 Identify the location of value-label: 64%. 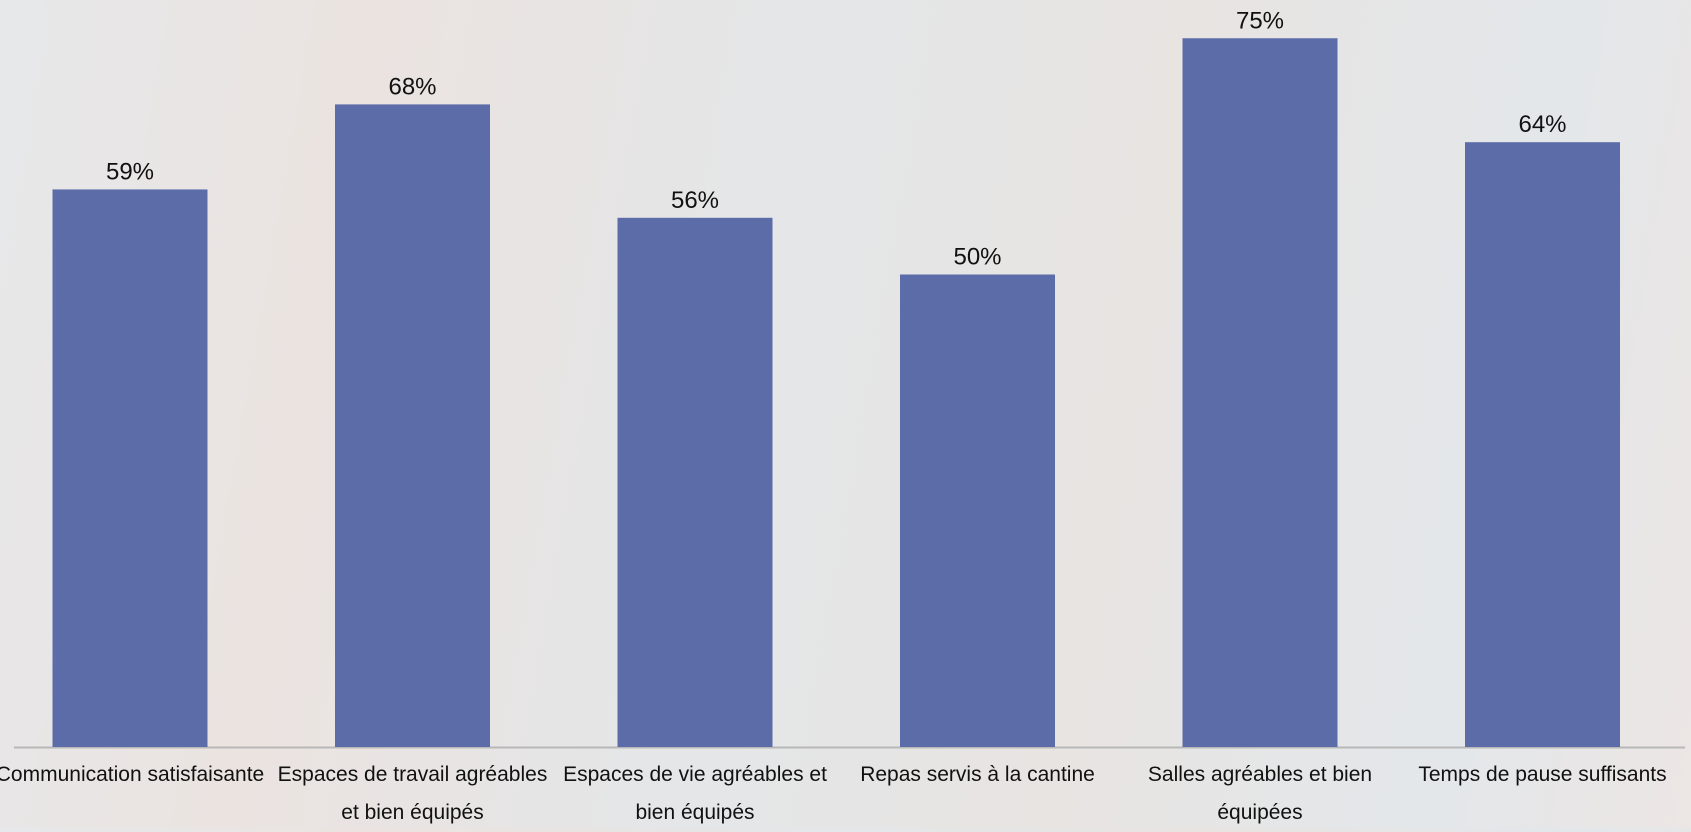
(1542, 124).